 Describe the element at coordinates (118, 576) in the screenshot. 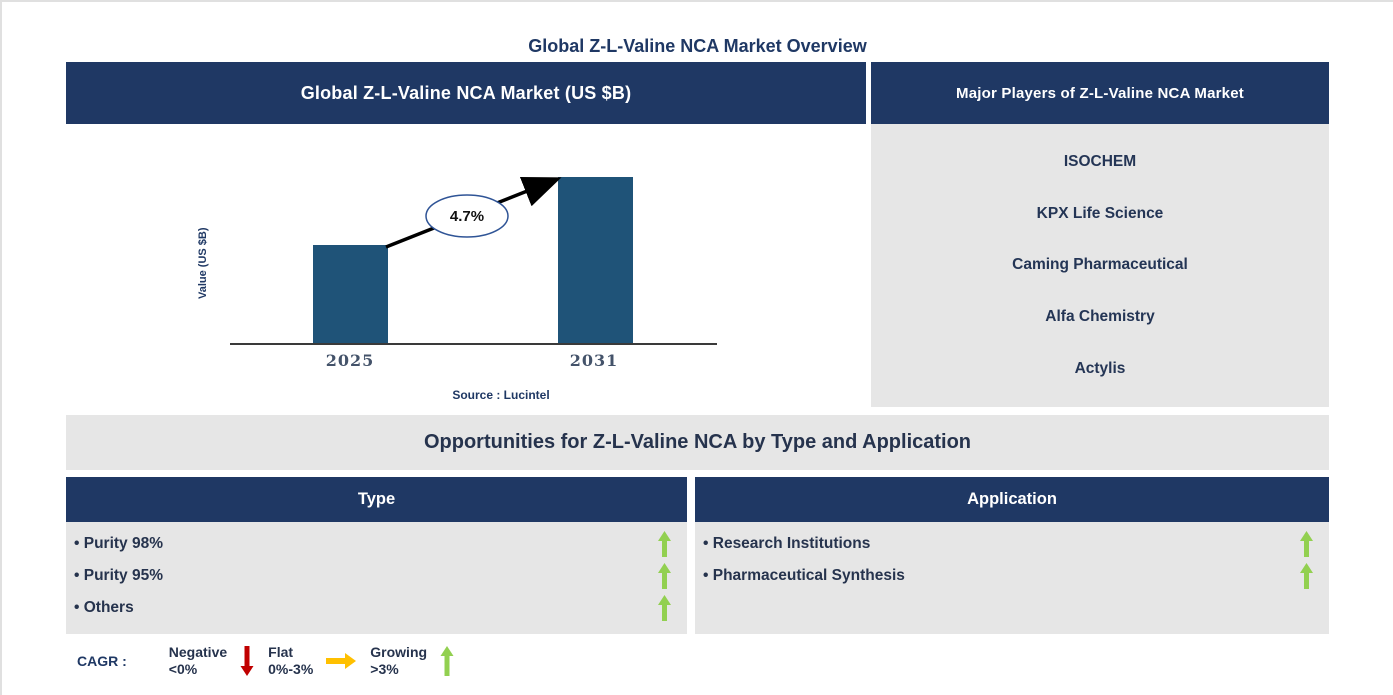

I see `type-item-label: Purity 95%` at that location.